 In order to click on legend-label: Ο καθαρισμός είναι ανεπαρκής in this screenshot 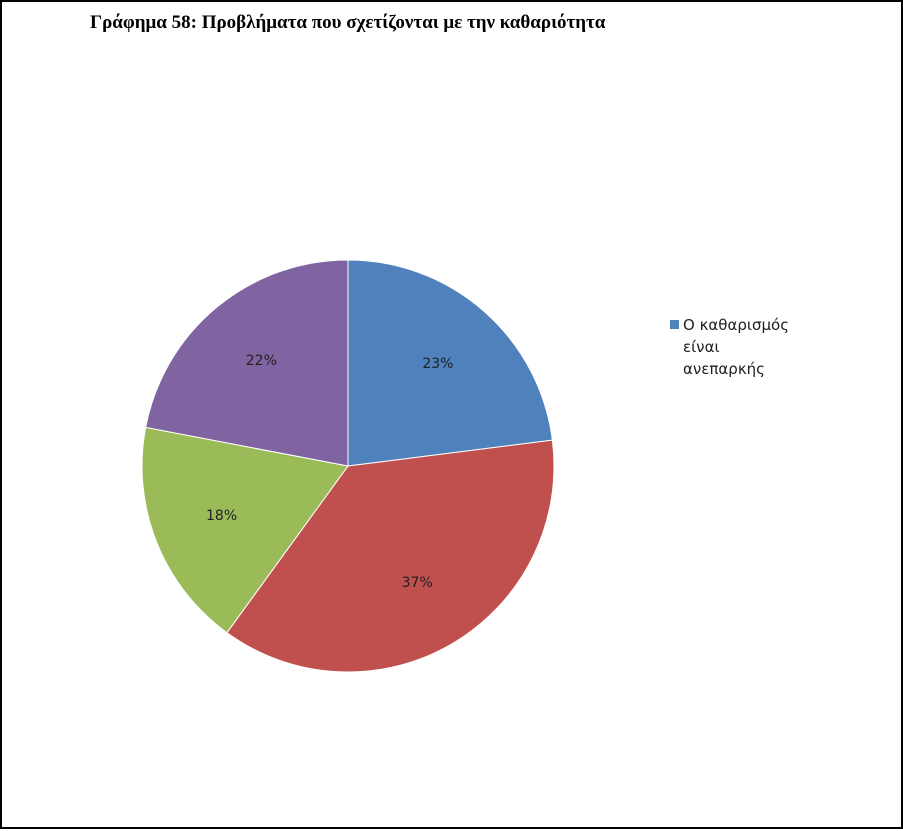, I will do `click(736, 347)`.